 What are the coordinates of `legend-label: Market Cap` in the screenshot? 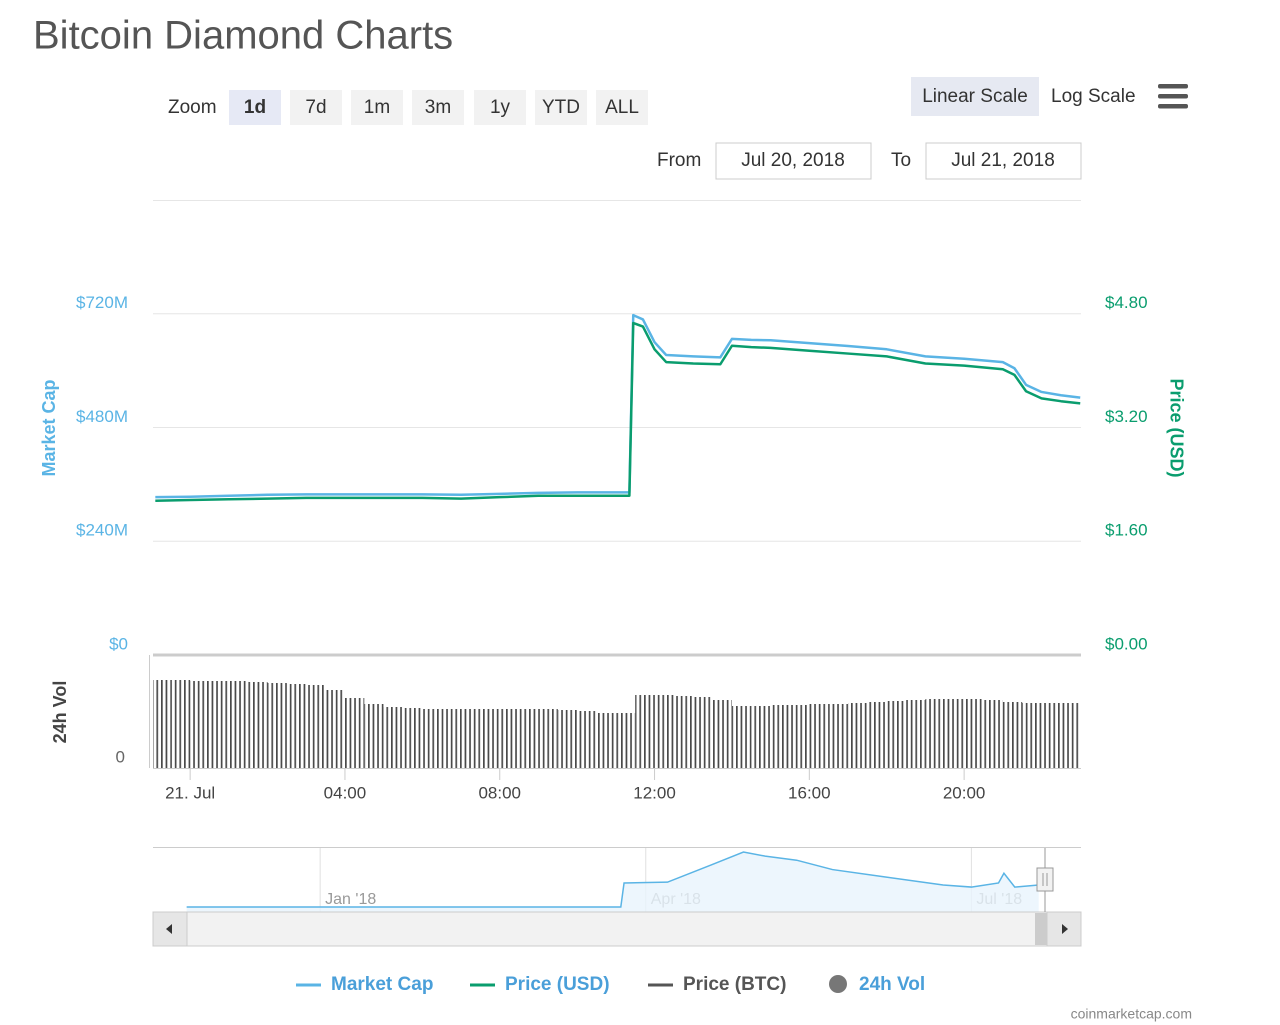 It's located at (382, 984).